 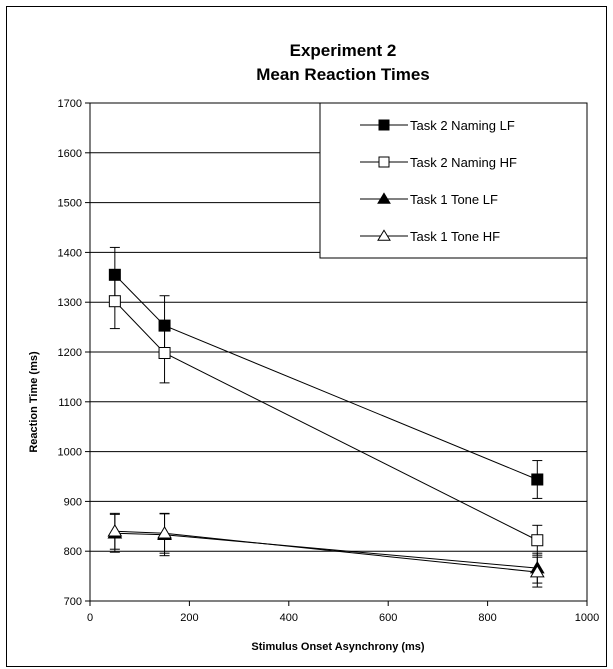 I want to click on legend-item: Task 1 Tone LF, so click(x=429, y=199).